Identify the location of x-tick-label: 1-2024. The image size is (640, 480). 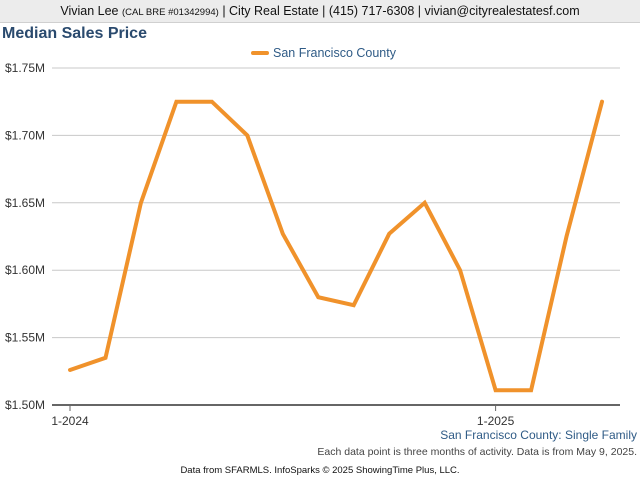
(70, 421).